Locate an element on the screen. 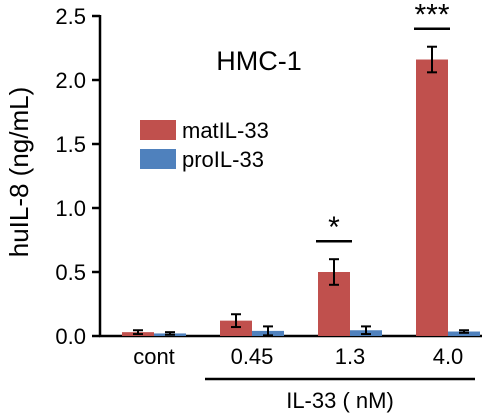  y-axis-label: huIL-8 (ng/mL) is located at coordinates (19, 172).